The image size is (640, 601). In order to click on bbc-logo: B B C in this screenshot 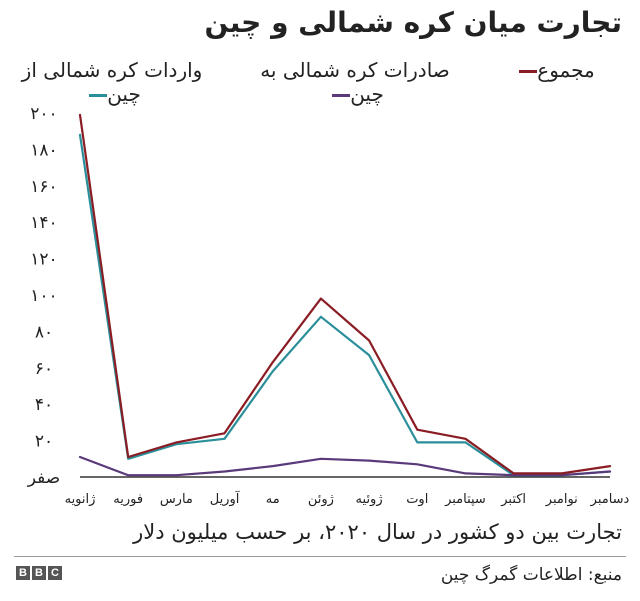, I will do `click(39, 573)`.